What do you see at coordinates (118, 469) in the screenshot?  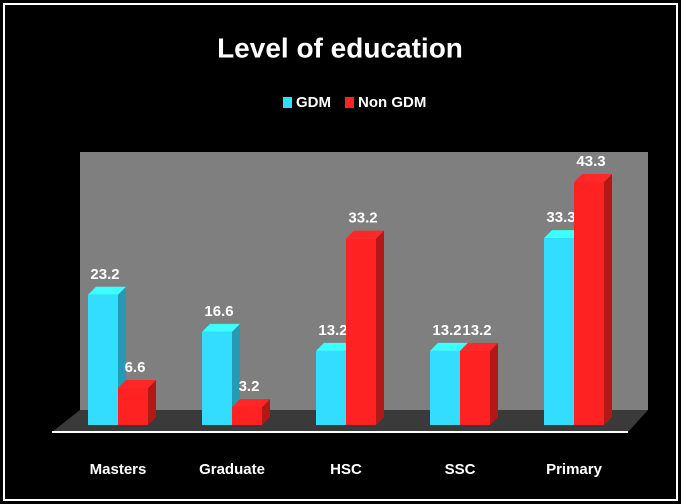 I see `x-tick-label: Masters` at bounding box center [118, 469].